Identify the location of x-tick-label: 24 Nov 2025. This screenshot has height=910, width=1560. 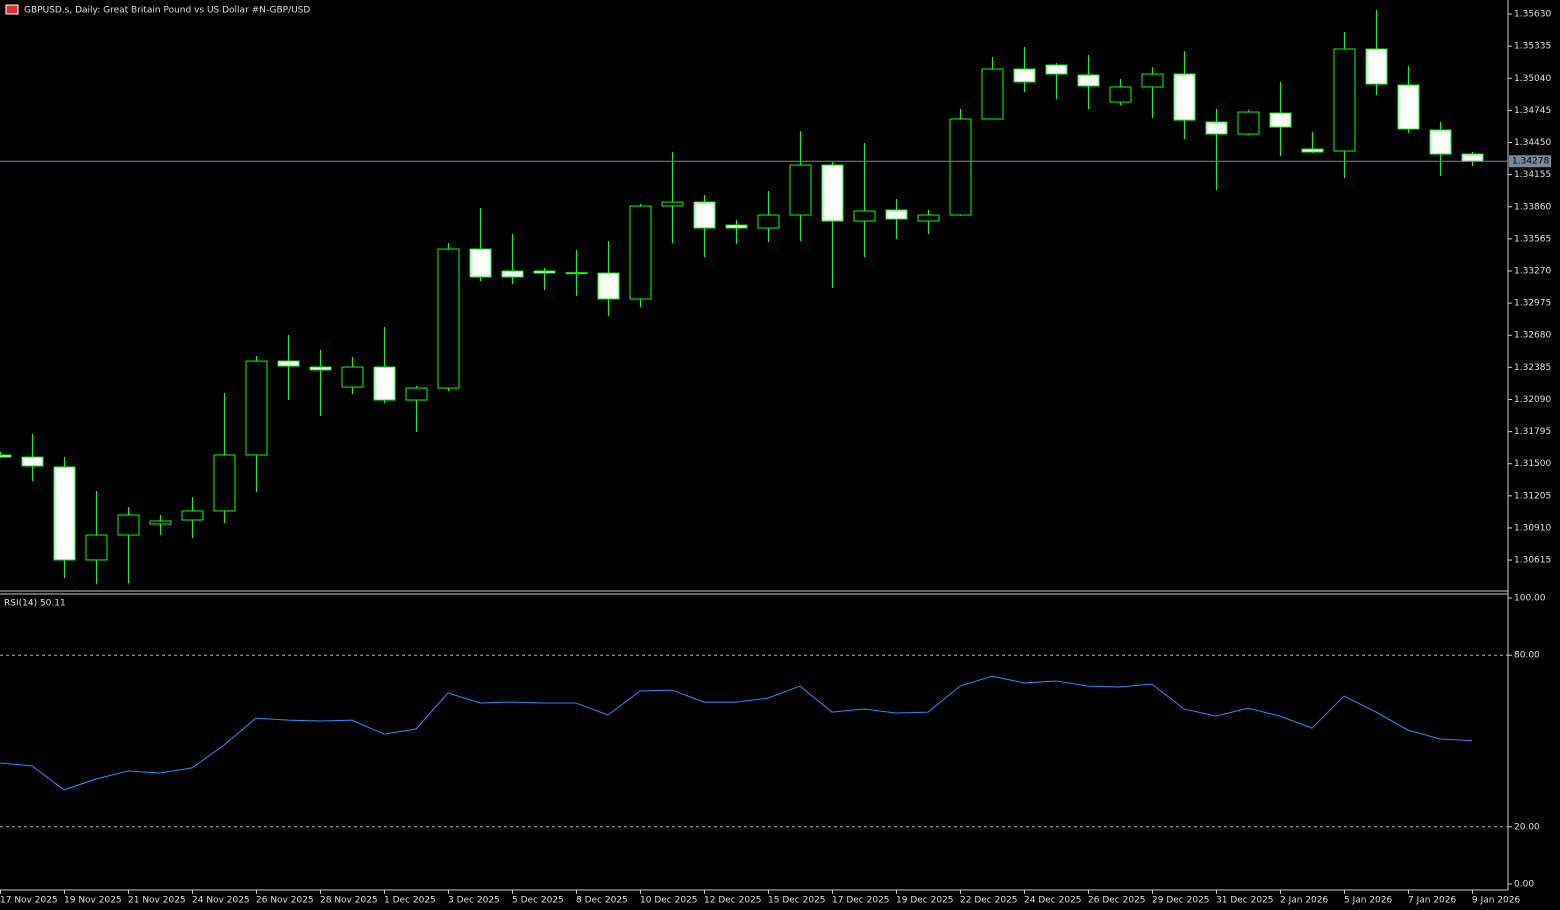
(221, 901).